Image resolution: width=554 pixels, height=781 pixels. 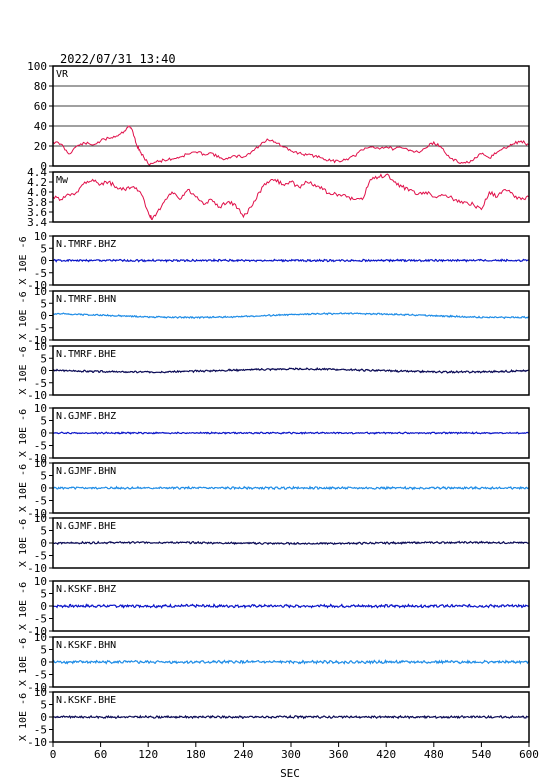 I want to click on y-tick-label: 4.0, so click(x=37, y=192).